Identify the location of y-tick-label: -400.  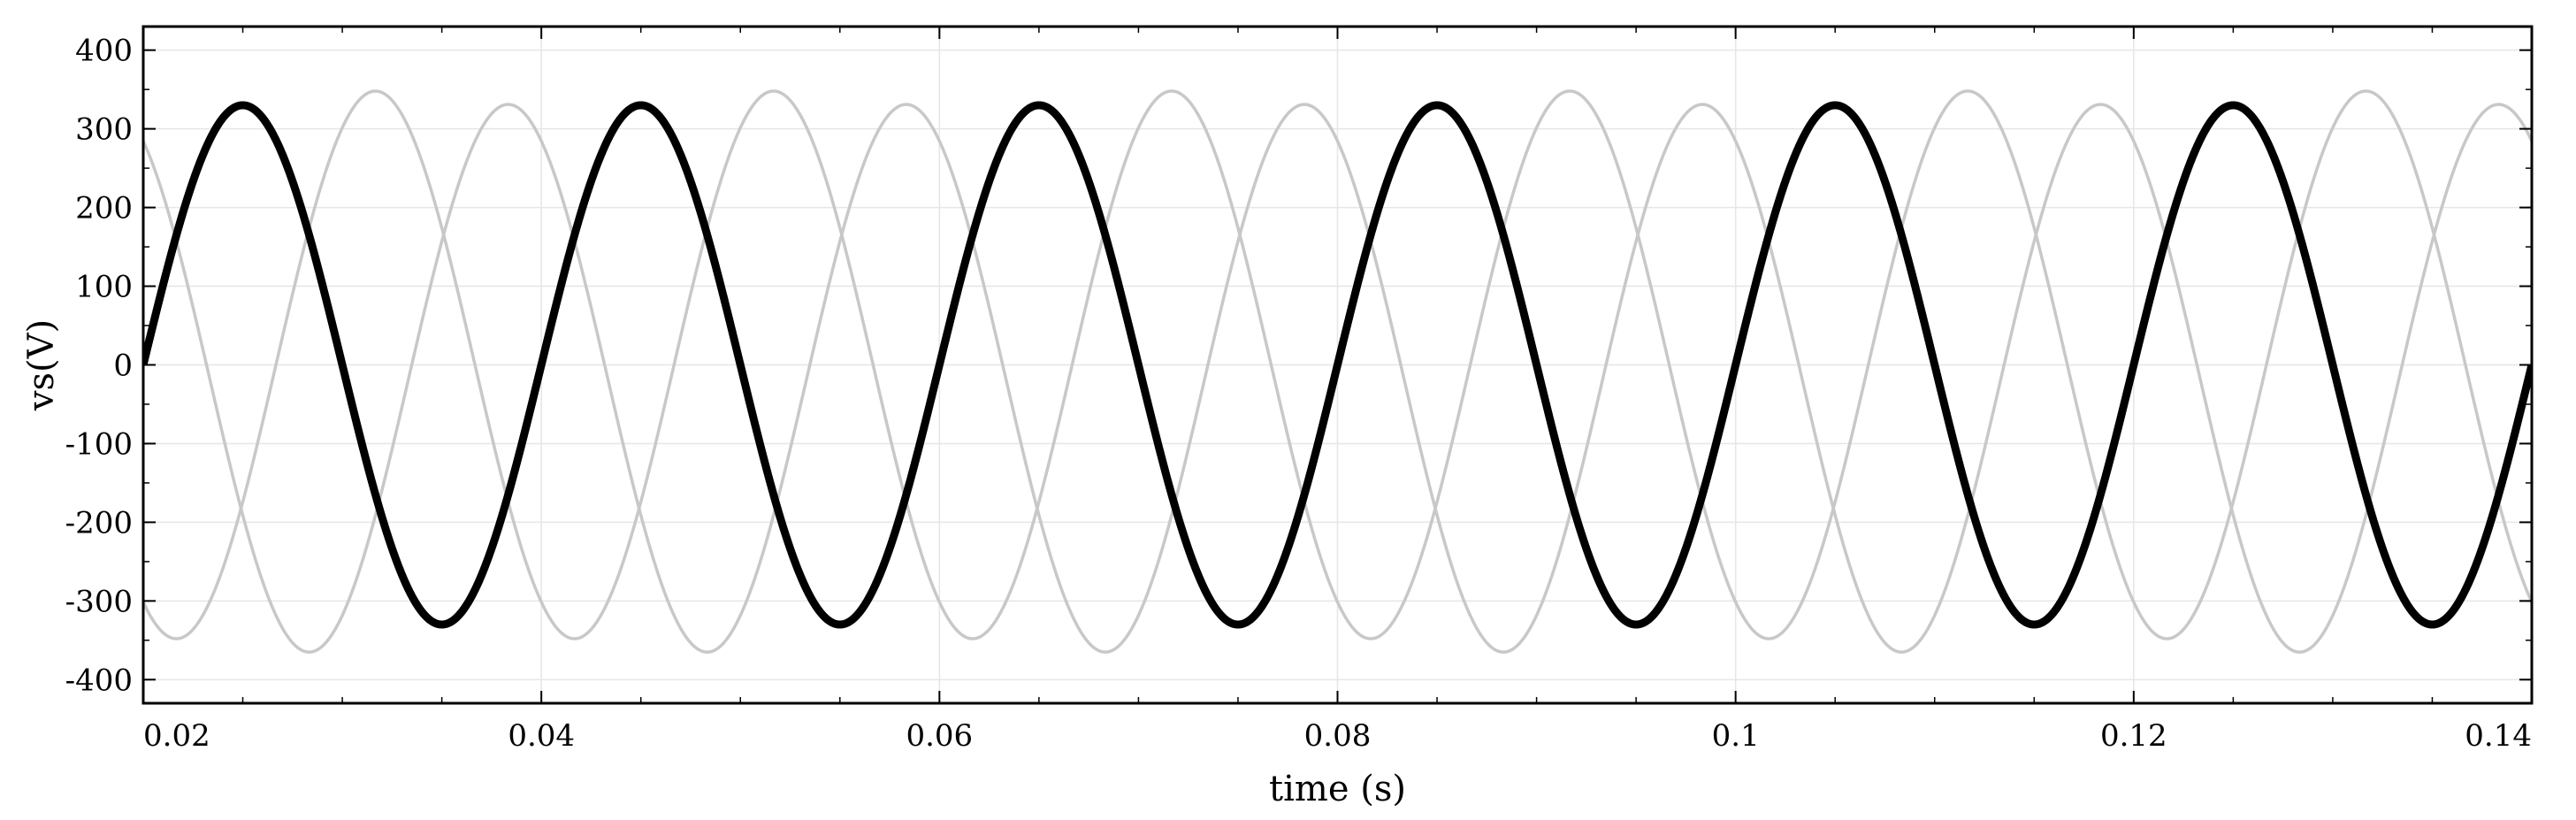
(99, 680).